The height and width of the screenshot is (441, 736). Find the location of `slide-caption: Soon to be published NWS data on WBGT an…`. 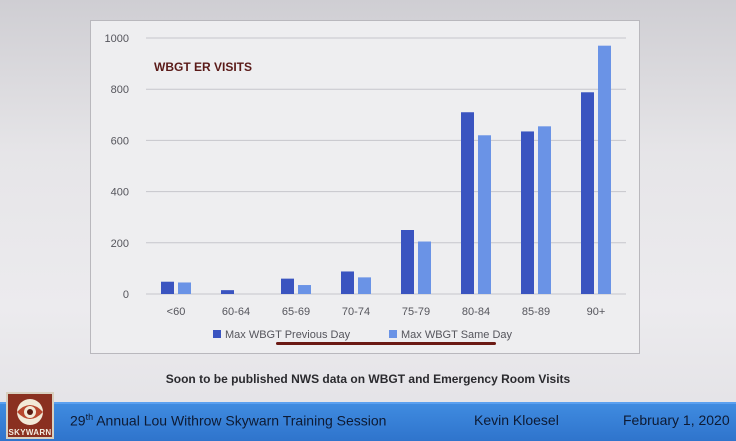

slide-caption: Soon to be published NWS data on WBGT an… is located at coordinates (368, 379).